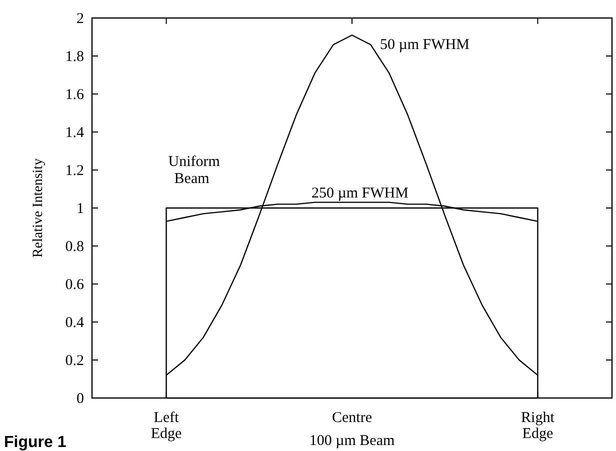  Describe the element at coordinates (74, 285) in the screenshot. I see `y-tick-label: 0.6` at that location.